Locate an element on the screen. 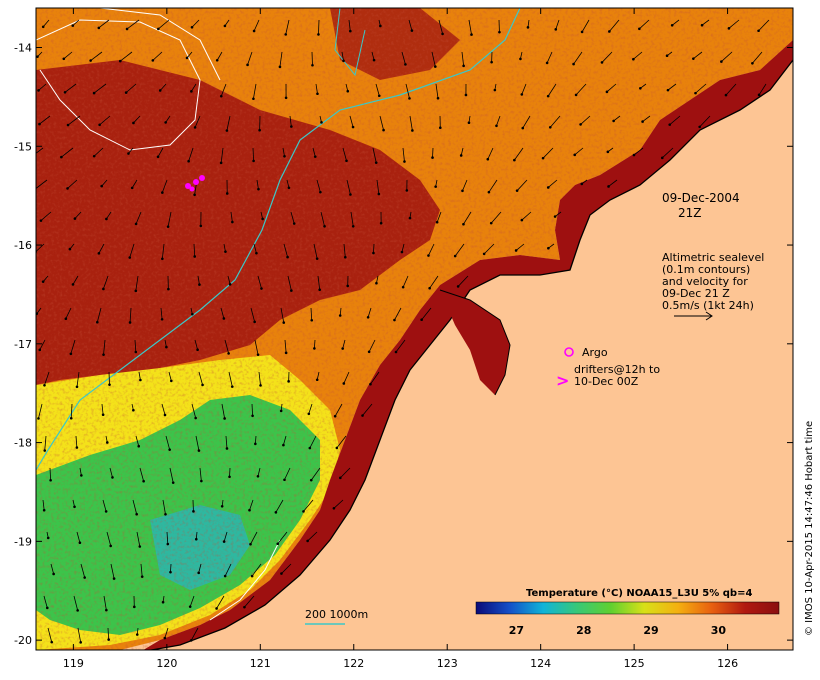 The height and width of the screenshot is (680, 820). colorbar is located at coordinates (627, 608).